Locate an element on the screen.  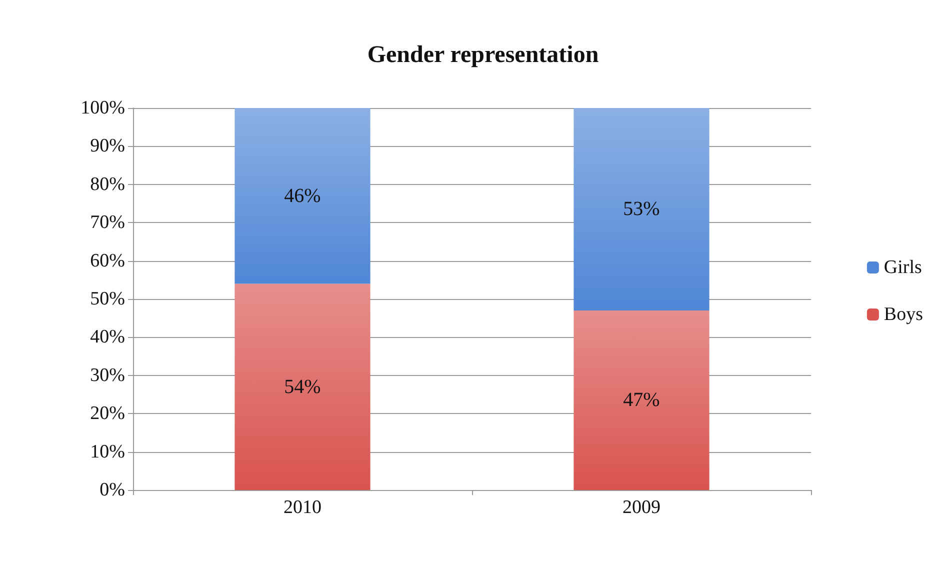
y-tick-label: 50% is located at coordinates (108, 299).